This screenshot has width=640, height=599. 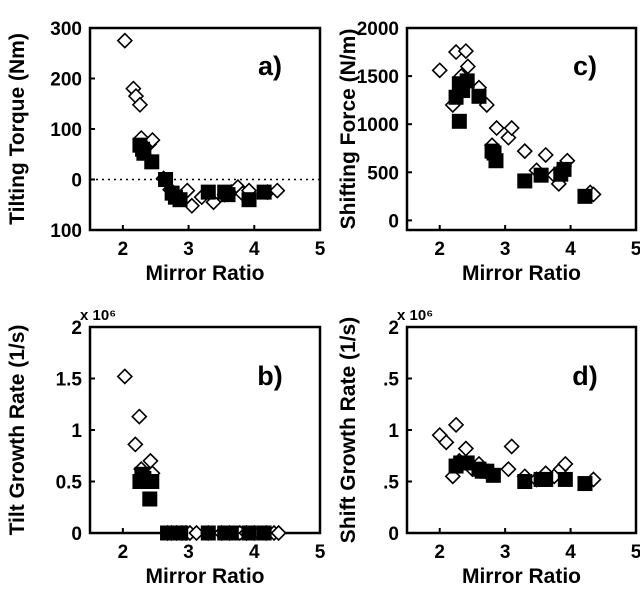 I want to click on y-axis-label: Tilt Growth Rate (1/s), so click(x=17, y=430).